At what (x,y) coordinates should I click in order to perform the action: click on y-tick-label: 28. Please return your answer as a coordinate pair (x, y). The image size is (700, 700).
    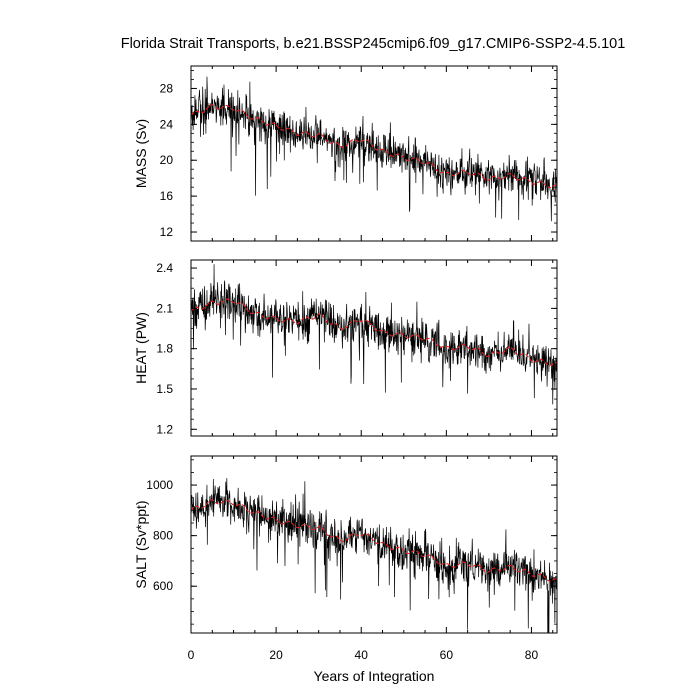
    Looking at the image, I should click on (167, 88).